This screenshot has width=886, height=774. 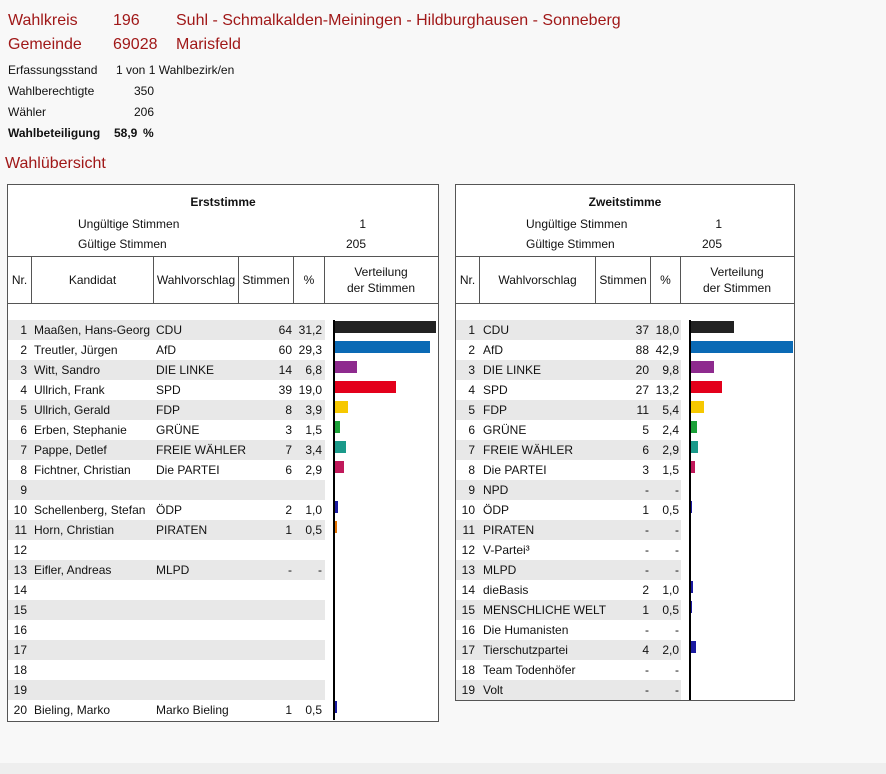 I want to click on table-row: 13 Eifler, Andreas MLPD - -, so click(x=166, y=570).